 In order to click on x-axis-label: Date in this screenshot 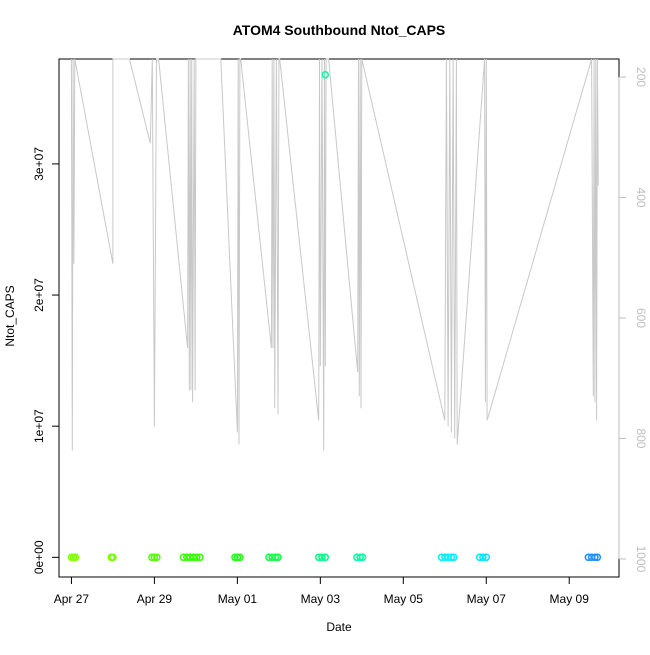, I will do `click(339, 627)`.